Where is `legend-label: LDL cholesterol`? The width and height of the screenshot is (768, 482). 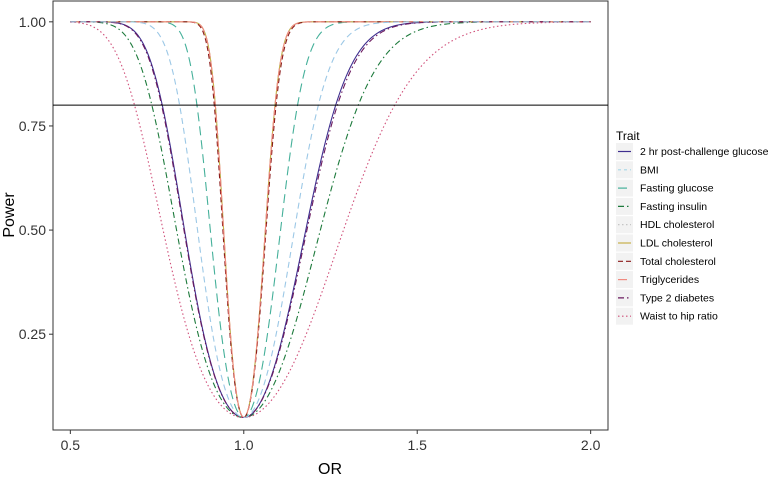 legend-label: LDL cholesterol is located at coordinates (676, 244).